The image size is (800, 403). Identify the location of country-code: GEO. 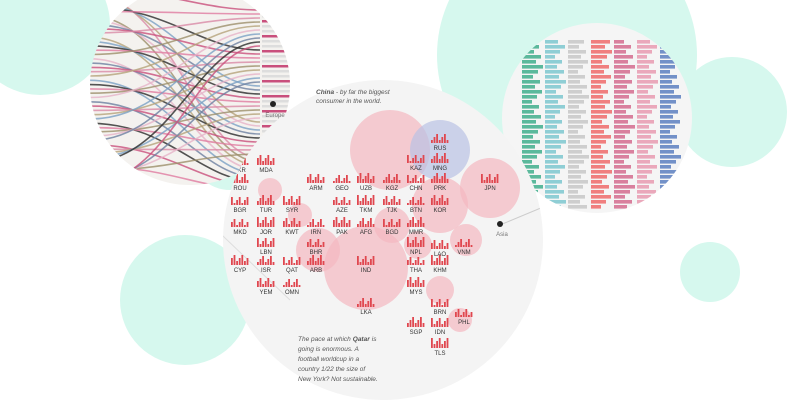
(342, 189).